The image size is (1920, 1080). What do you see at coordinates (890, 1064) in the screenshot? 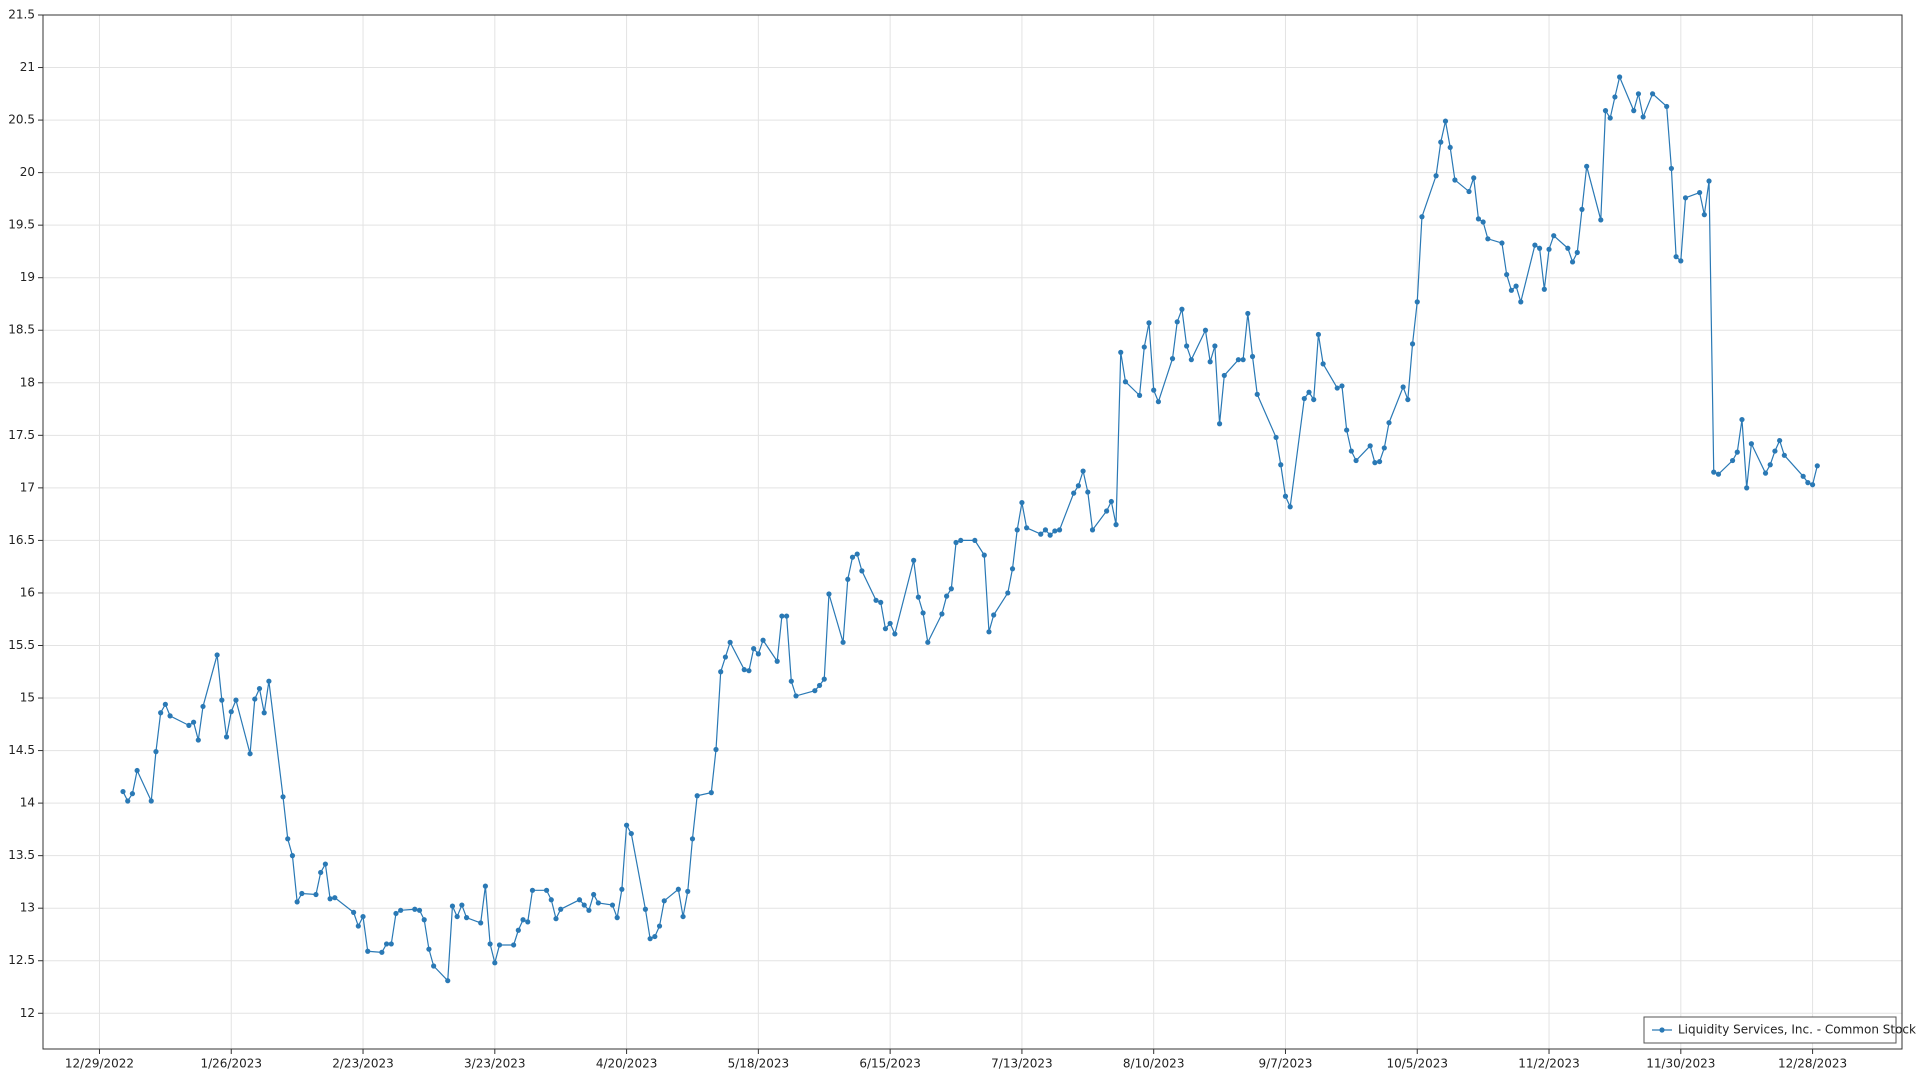
I see `x-tick-label: 6/15/2023` at bounding box center [890, 1064].